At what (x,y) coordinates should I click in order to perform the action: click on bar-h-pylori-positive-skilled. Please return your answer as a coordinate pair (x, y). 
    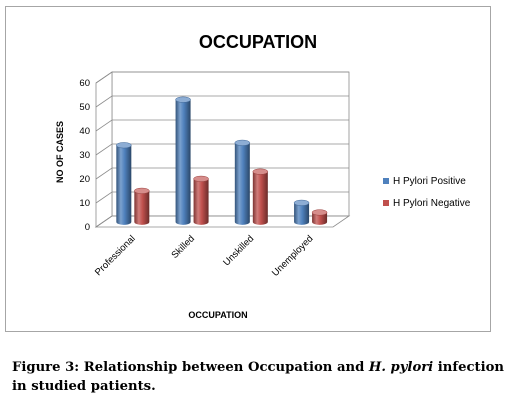
    Looking at the image, I should click on (183, 160).